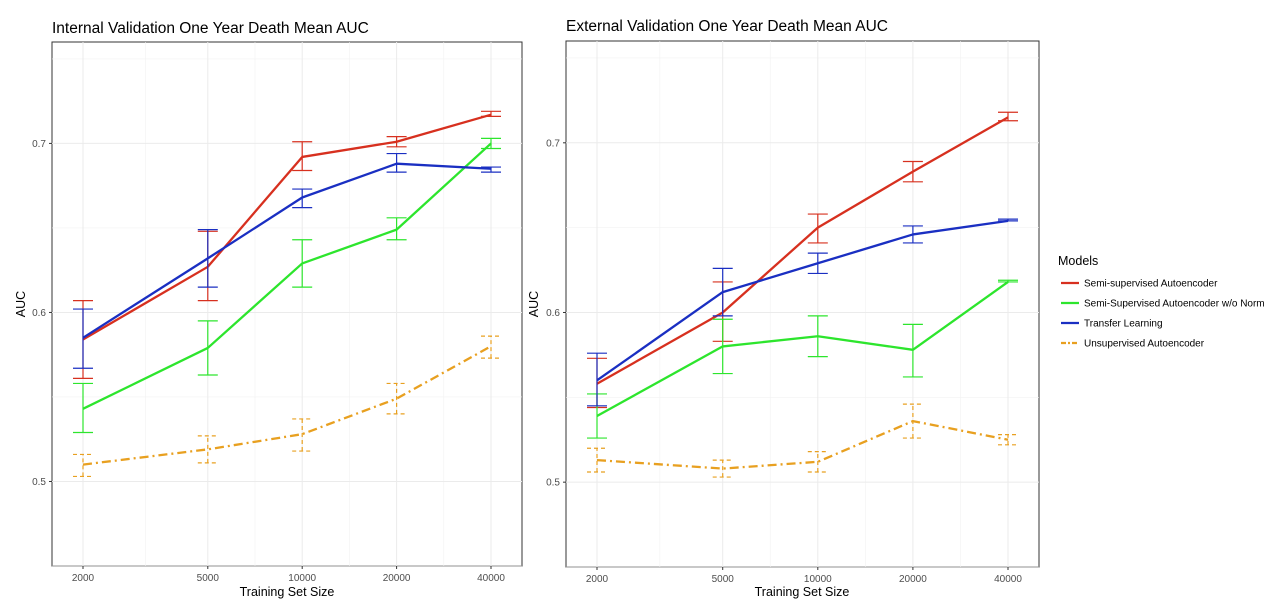 This screenshot has width=1280, height=606. I want to click on external-x-tick-label: 20000, so click(913, 579).